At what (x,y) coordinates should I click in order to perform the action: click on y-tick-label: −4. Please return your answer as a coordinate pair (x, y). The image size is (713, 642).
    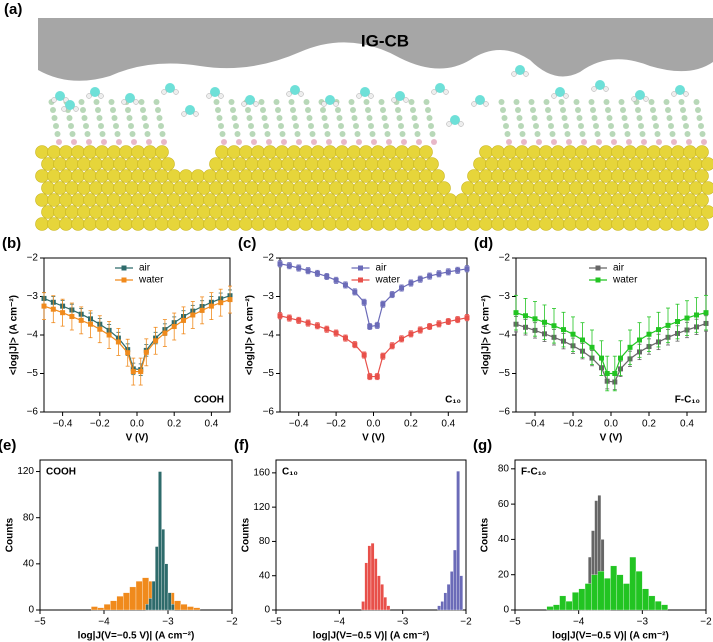
    Looking at the image, I should click on (269, 335).